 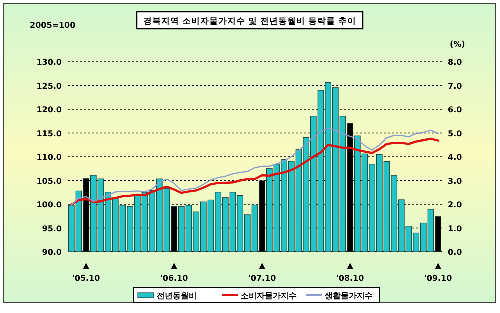 I want to click on y-tick-label: 90.0, so click(x=52, y=252).